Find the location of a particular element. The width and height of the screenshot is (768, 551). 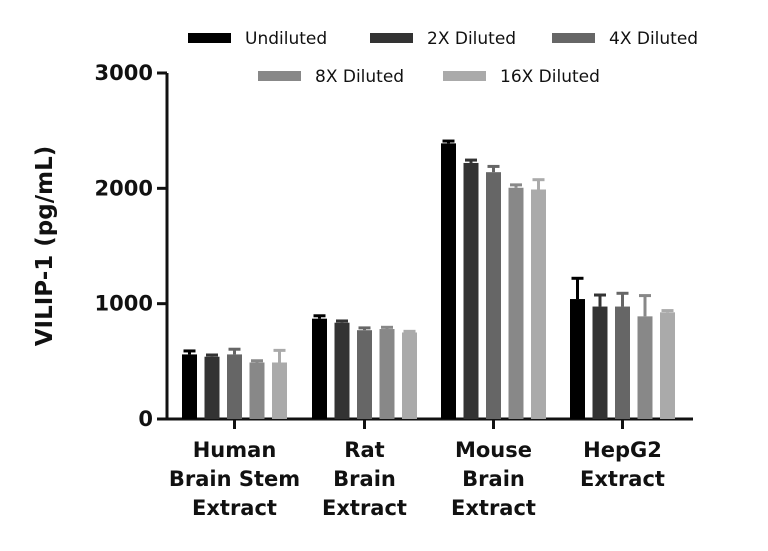

y-tick-label: 2000 is located at coordinates (124, 188).